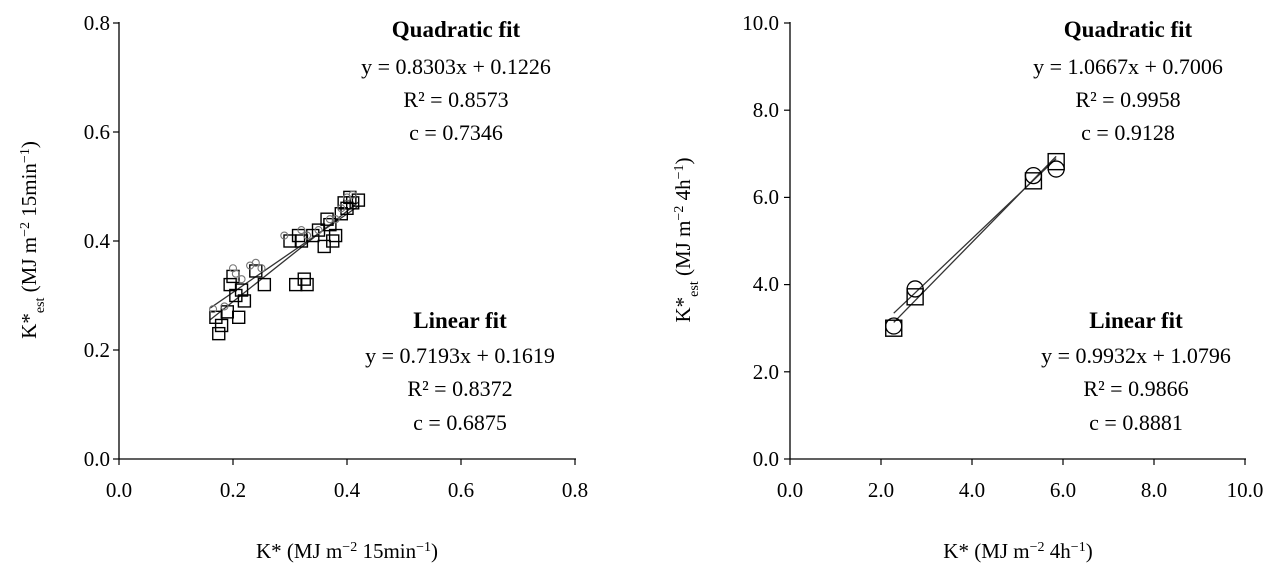  What do you see at coordinates (456, 29) in the screenshot?
I see `left-quadratic-title: Quadratic fit` at bounding box center [456, 29].